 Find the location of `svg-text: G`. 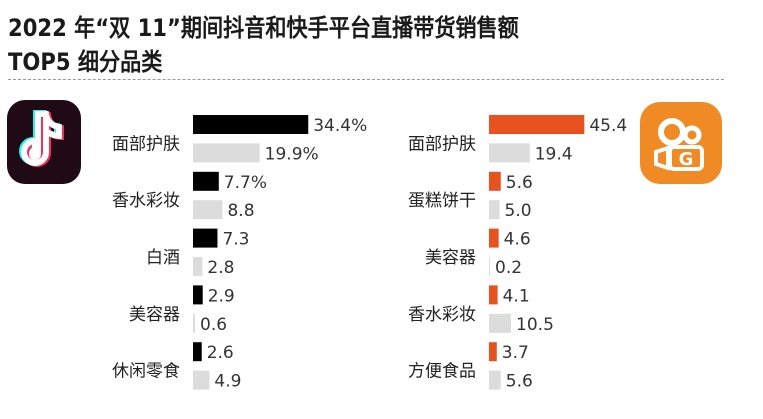

svg-text: G is located at coordinates (686, 159).